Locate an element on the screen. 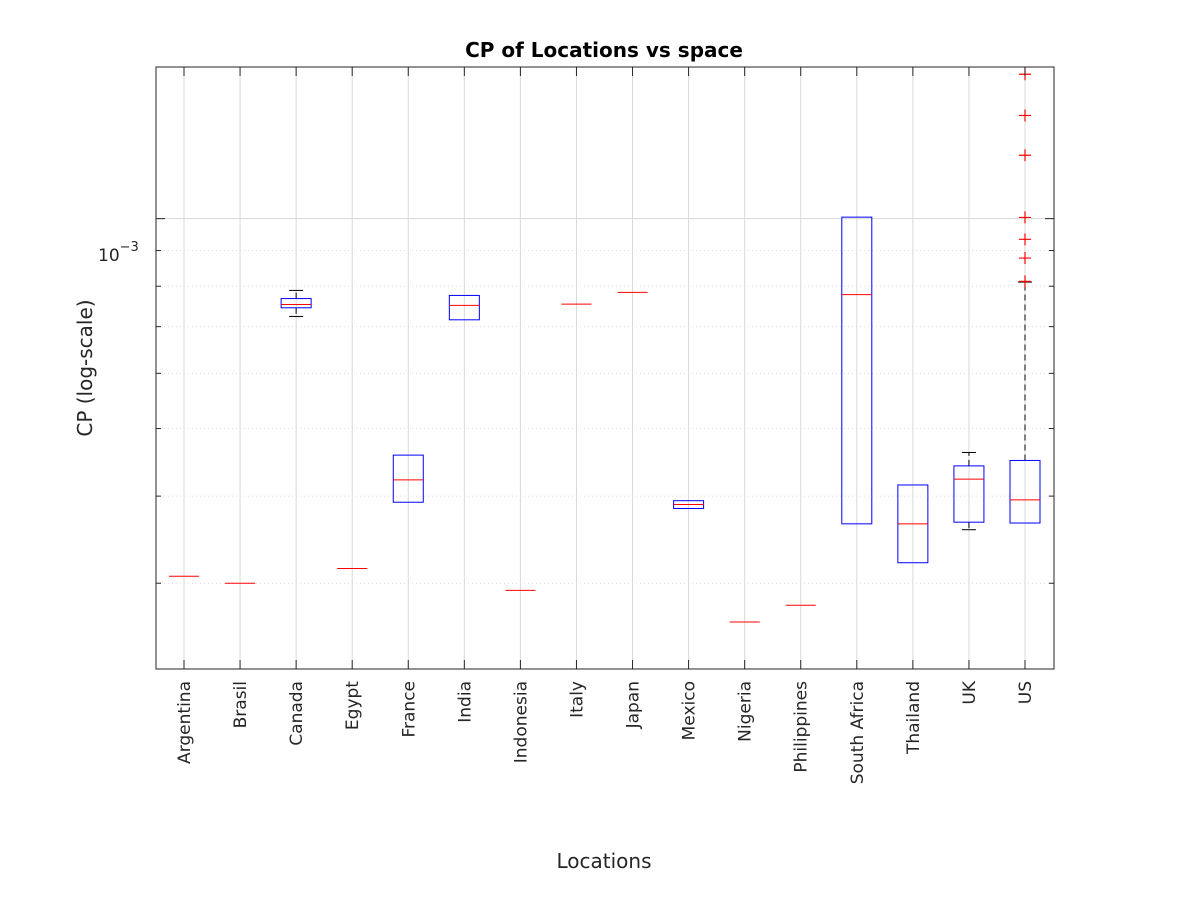 This screenshot has width=1200, height=900. box-thailand is located at coordinates (913, 524).